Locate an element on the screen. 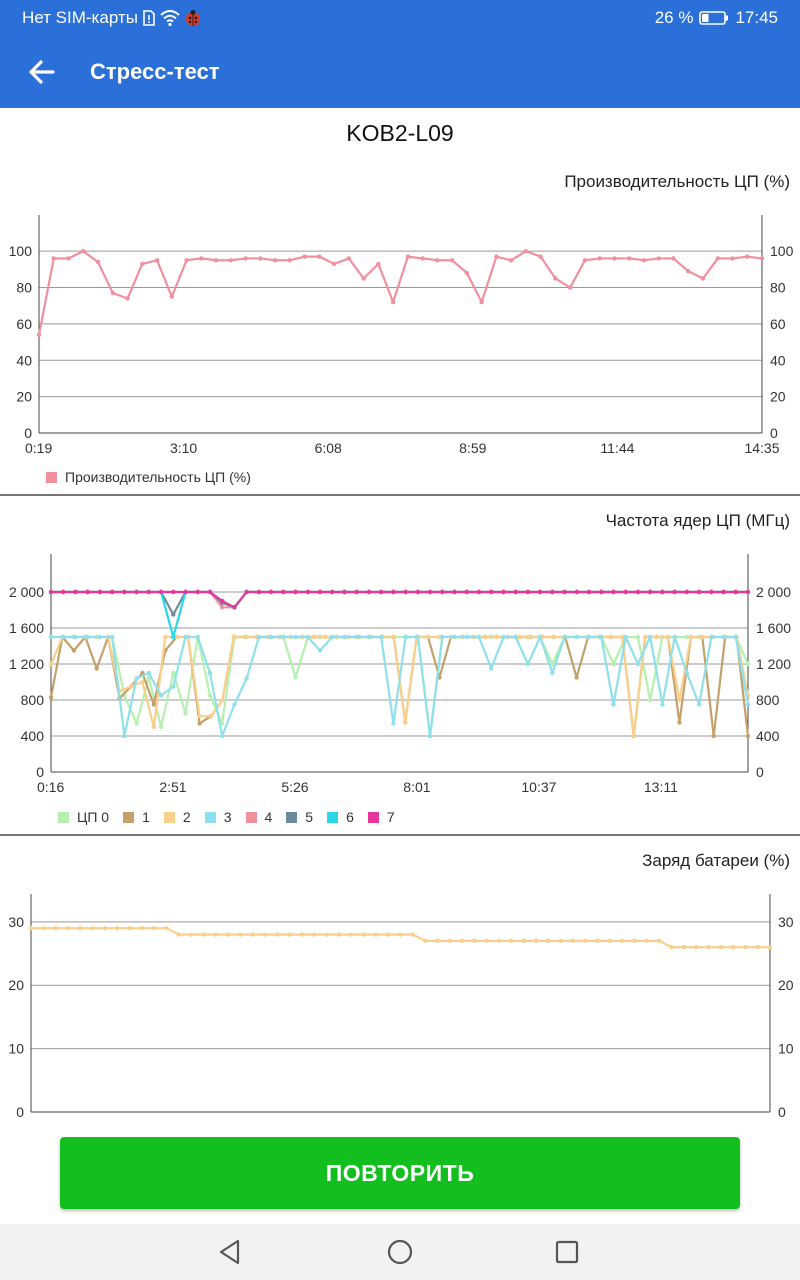 This screenshot has width=800, height=1280. back-triangle-icon is located at coordinates (230, 1252).